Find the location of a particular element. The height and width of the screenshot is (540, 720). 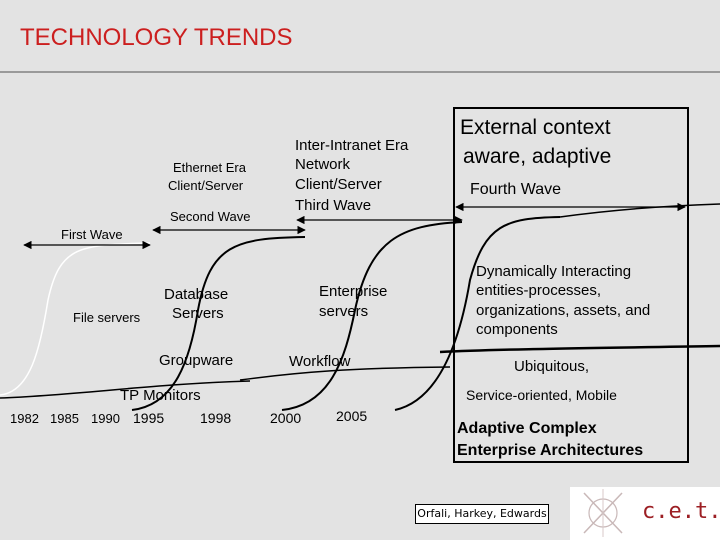

year-1990: 1990 is located at coordinates (105, 418).